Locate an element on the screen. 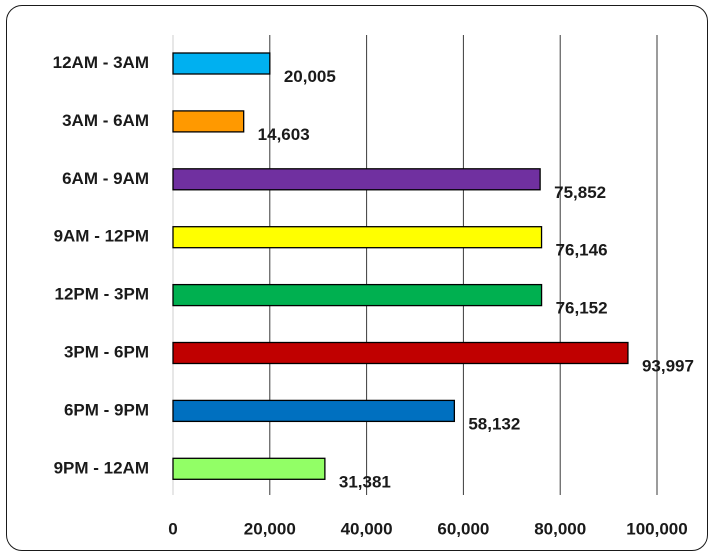  data-label: 76,146 is located at coordinates (582, 250).